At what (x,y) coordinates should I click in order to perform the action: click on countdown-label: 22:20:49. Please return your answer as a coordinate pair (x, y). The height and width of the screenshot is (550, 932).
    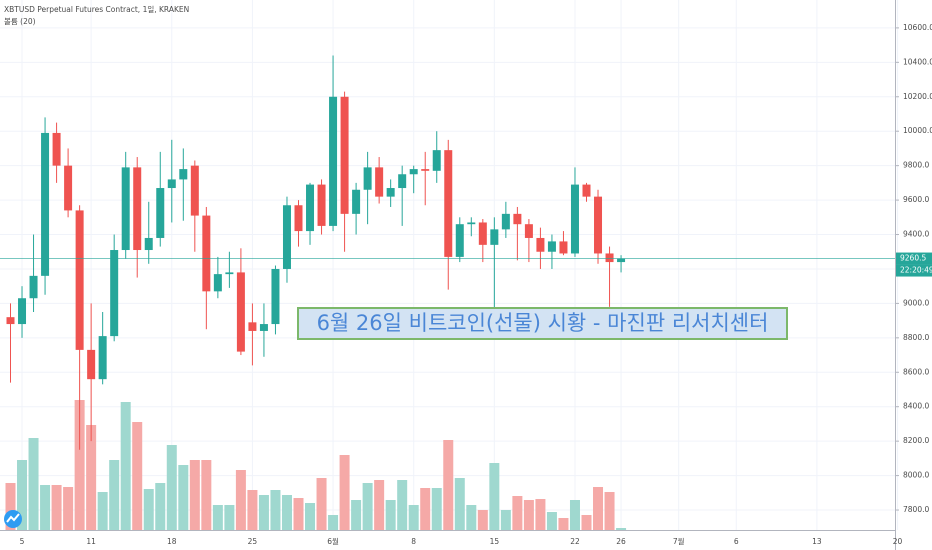
    Looking at the image, I should click on (916, 270).